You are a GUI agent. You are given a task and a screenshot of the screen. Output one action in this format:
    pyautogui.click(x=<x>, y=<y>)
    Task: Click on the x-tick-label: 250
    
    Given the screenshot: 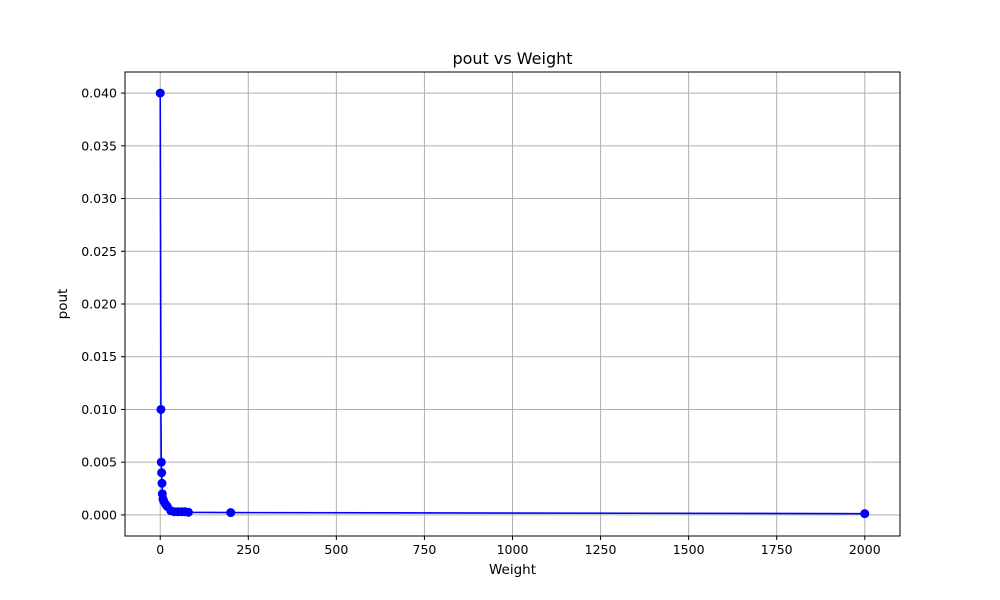 What is the action you would take?
    pyautogui.click(x=248, y=549)
    